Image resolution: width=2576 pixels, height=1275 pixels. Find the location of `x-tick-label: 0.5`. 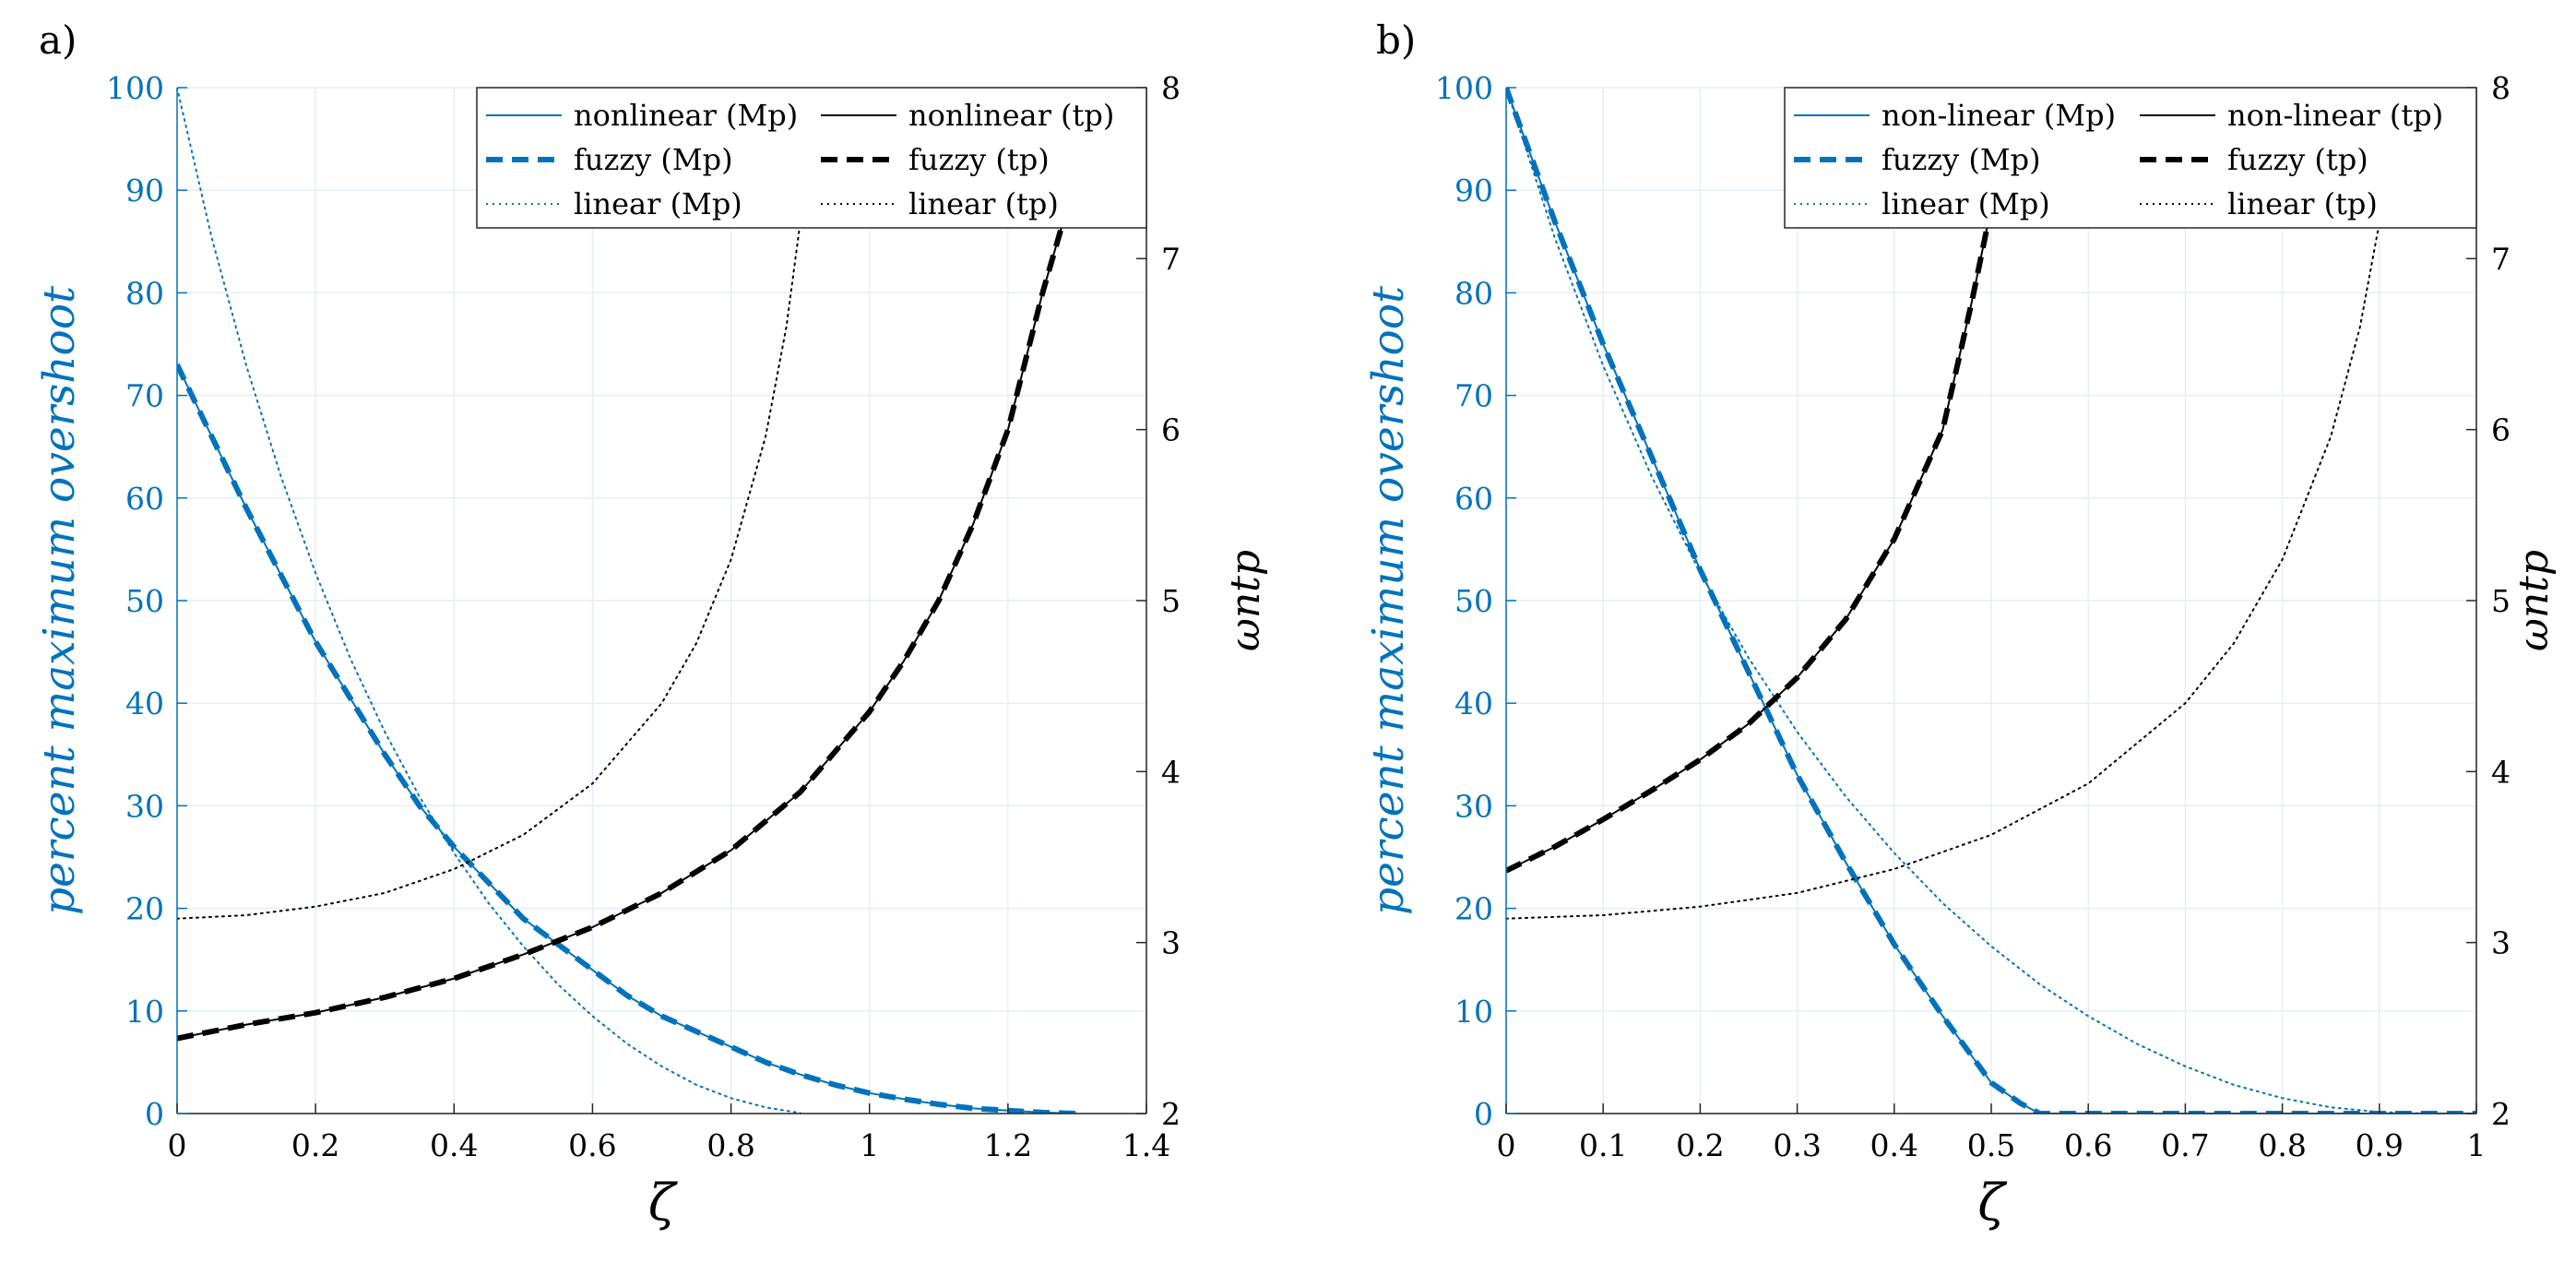

x-tick-label: 0.5 is located at coordinates (1991, 1145).